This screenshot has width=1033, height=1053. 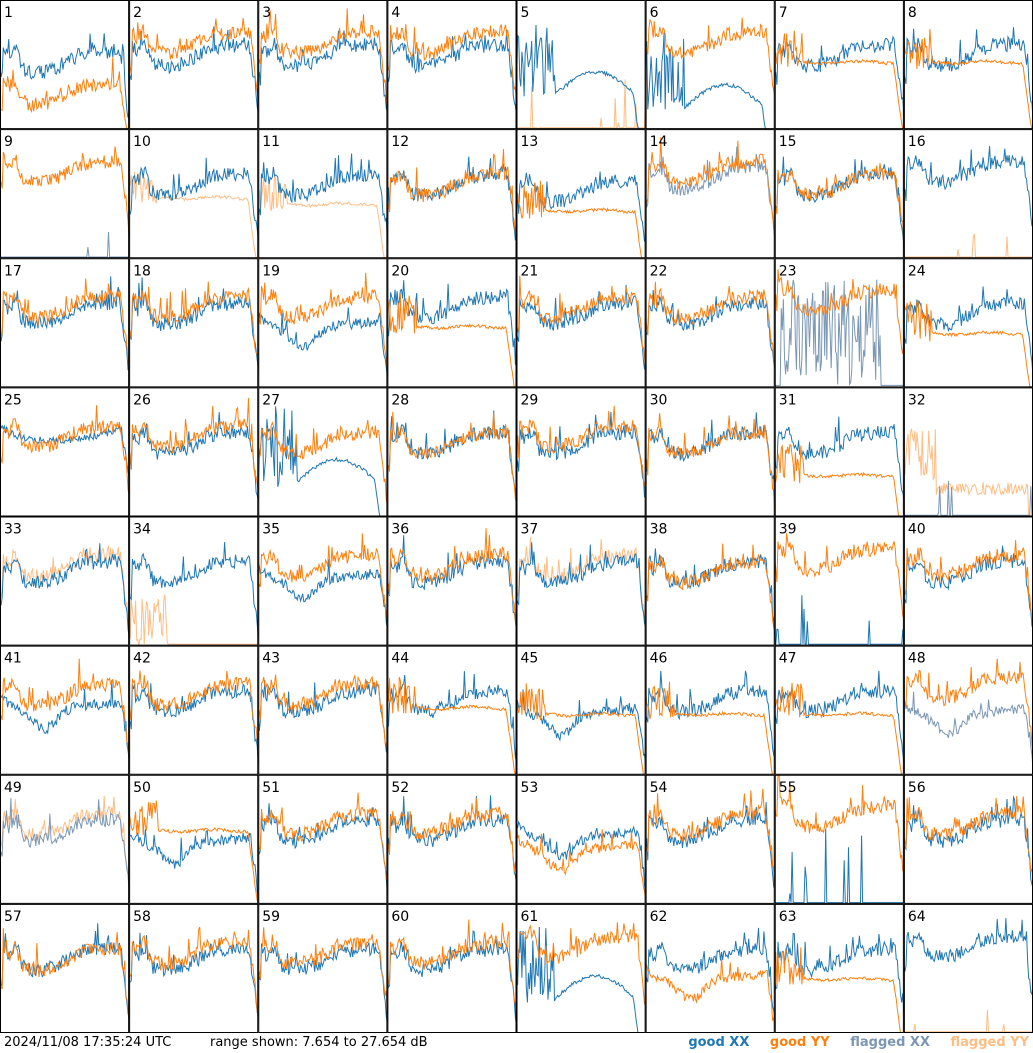 I want to click on panel-26: 26, so click(x=194, y=452).